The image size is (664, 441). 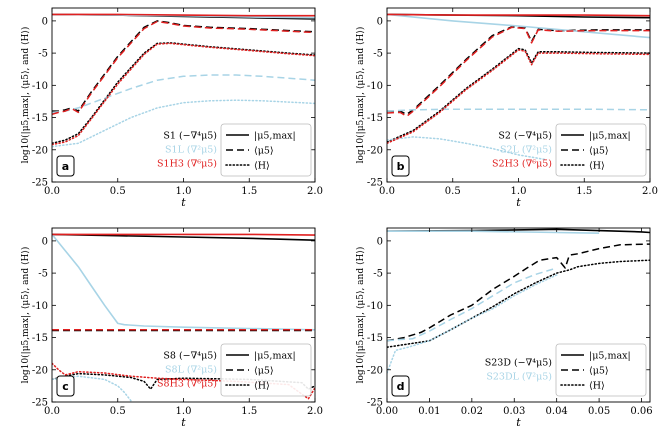 I want to click on series-line: S2H3 H, so click(x=518, y=97).